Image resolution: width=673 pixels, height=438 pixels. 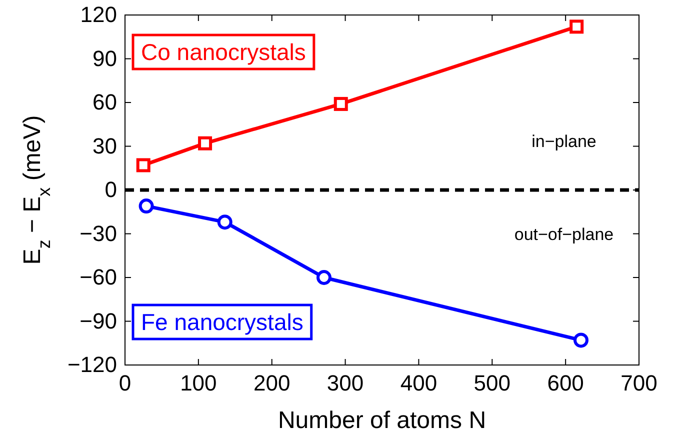 What do you see at coordinates (564, 141) in the screenshot?
I see `annotation: in−plane` at bounding box center [564, 141].